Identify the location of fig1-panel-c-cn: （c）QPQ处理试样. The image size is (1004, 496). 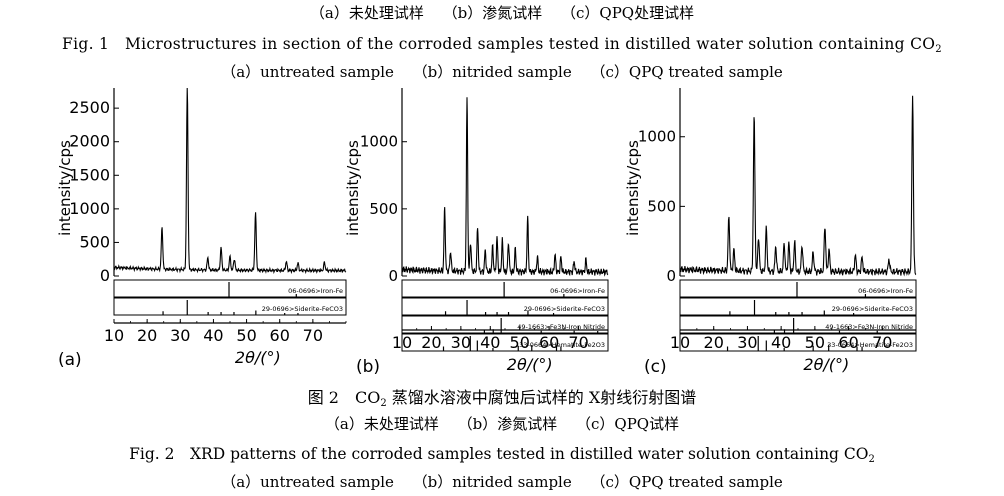
(628, 13).